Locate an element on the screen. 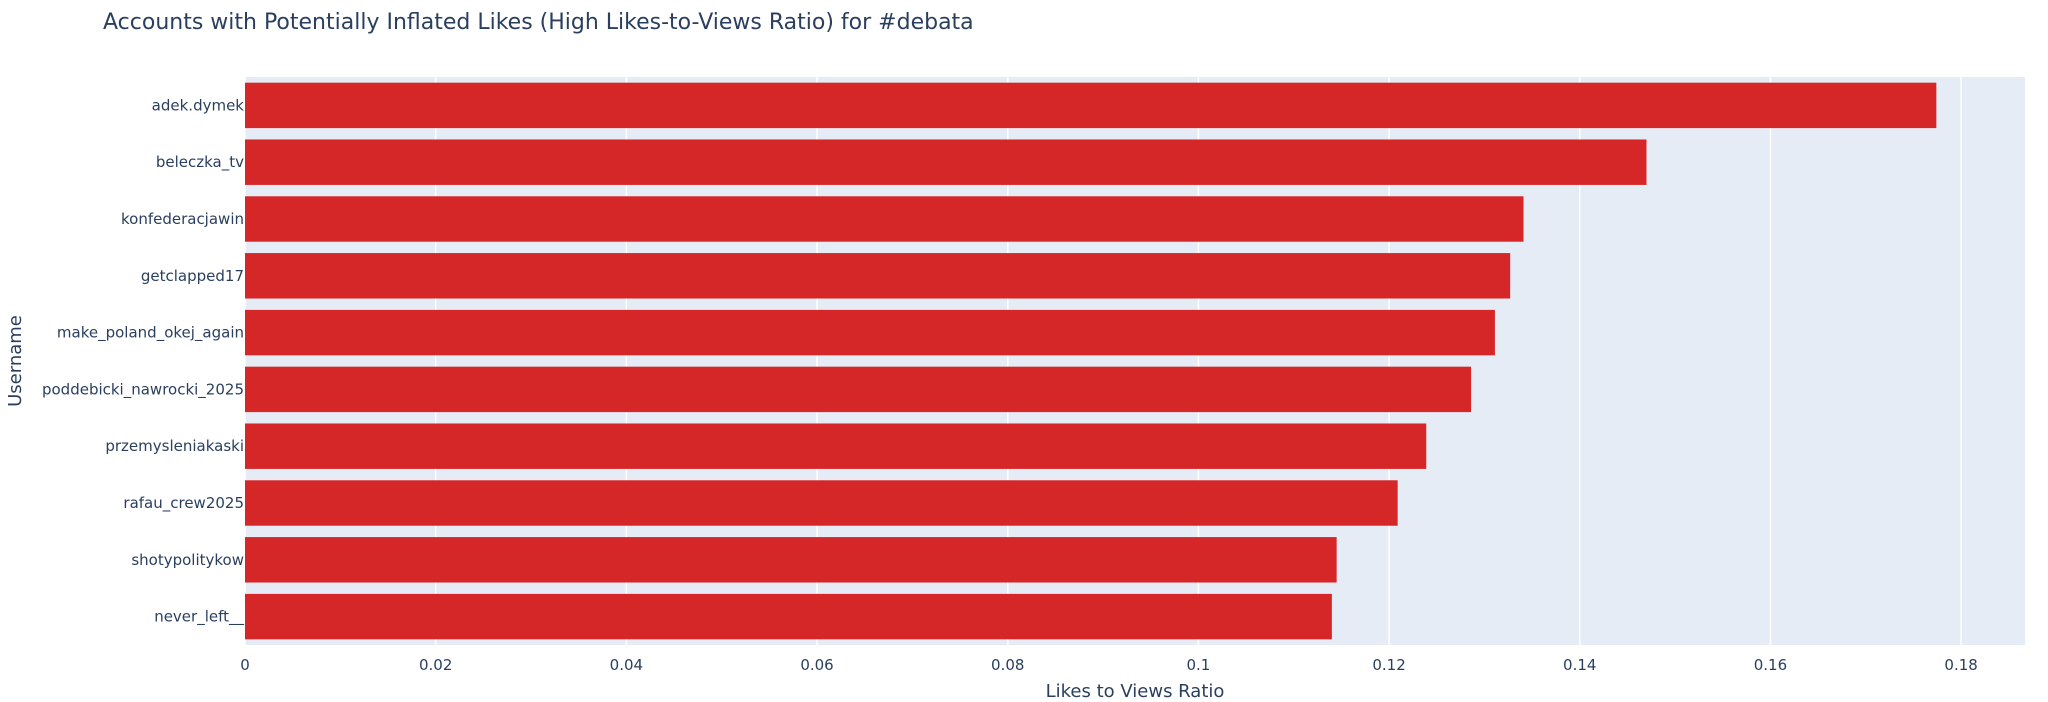 This screenshot has height=702, width=2048. bar-adek.dymek is located at coordinates (1091, 105).